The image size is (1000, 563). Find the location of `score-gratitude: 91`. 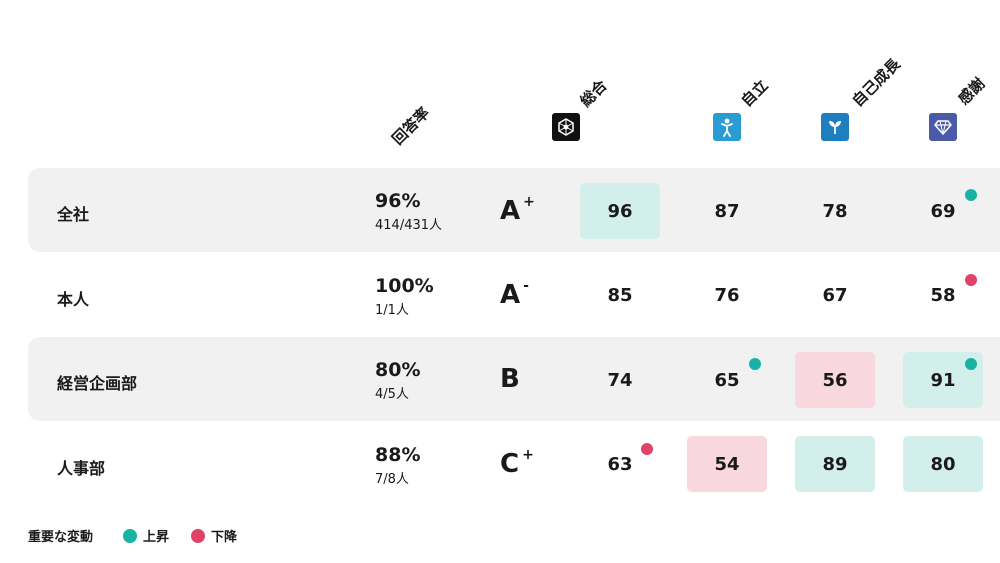

score-gratitude: 91 is located at coordinates (943, 380).